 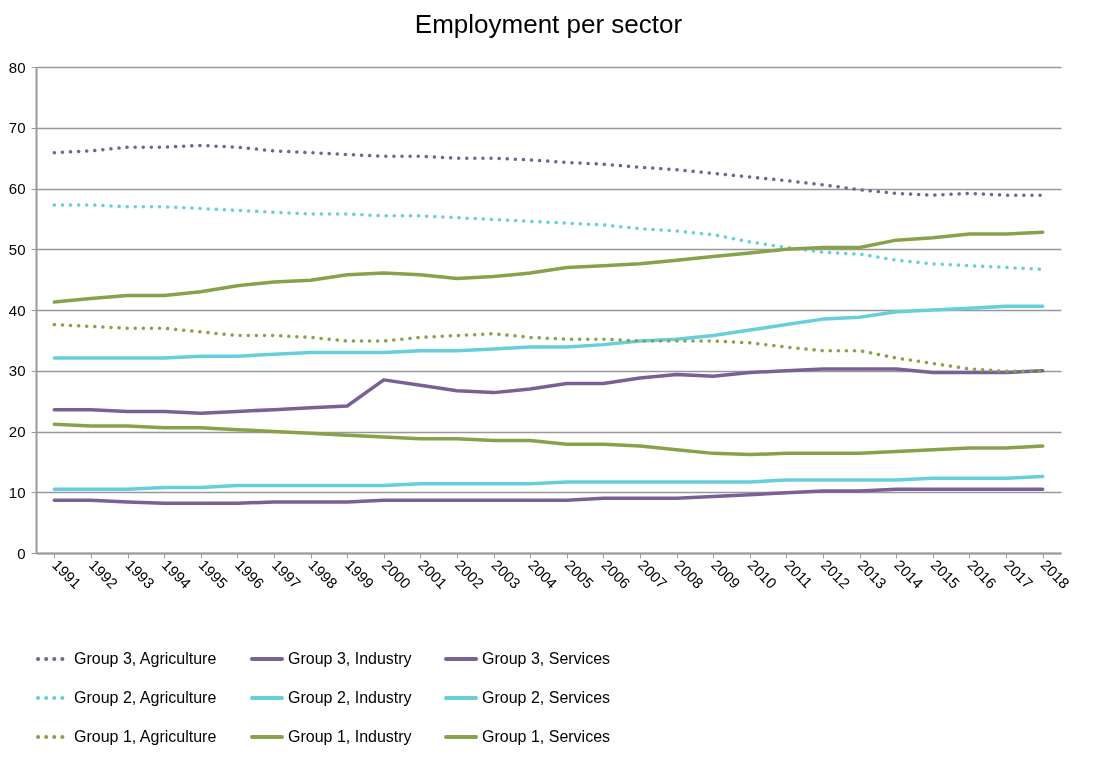 I want to click on legend-label: Group 1, Services, so click(x=546, y=736).